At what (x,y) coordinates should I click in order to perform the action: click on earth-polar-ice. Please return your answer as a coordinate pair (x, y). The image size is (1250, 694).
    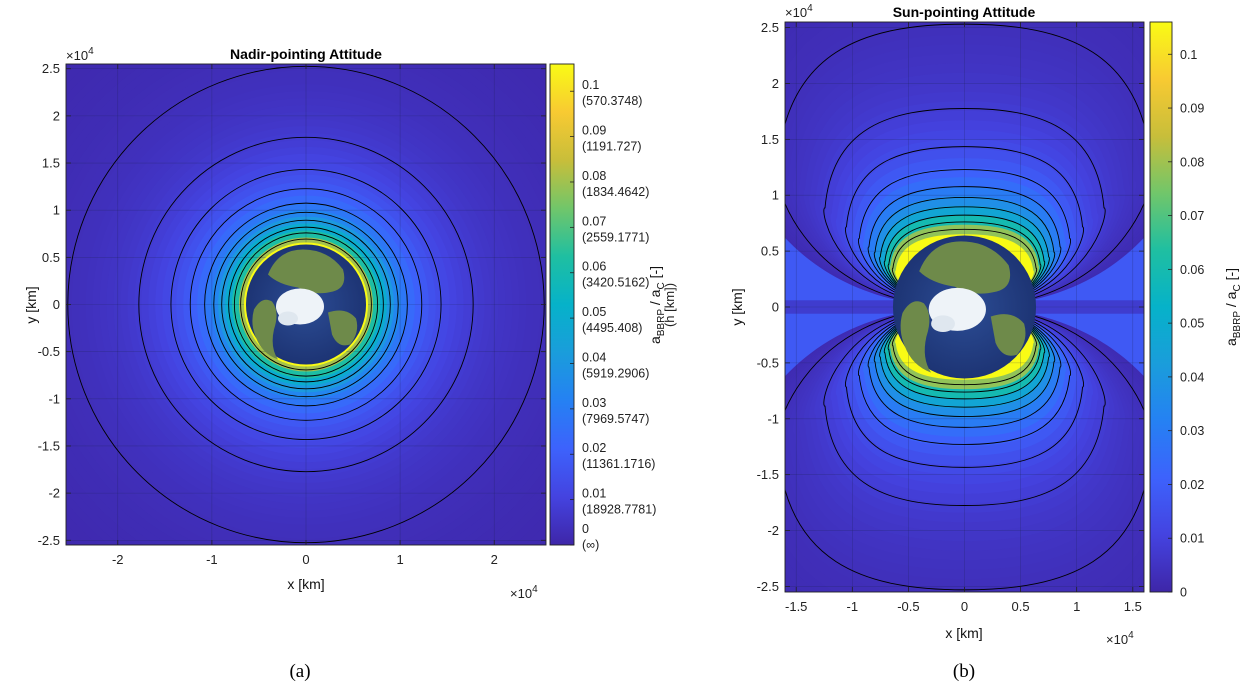
    Looking at the image, I should click on (943, 324).